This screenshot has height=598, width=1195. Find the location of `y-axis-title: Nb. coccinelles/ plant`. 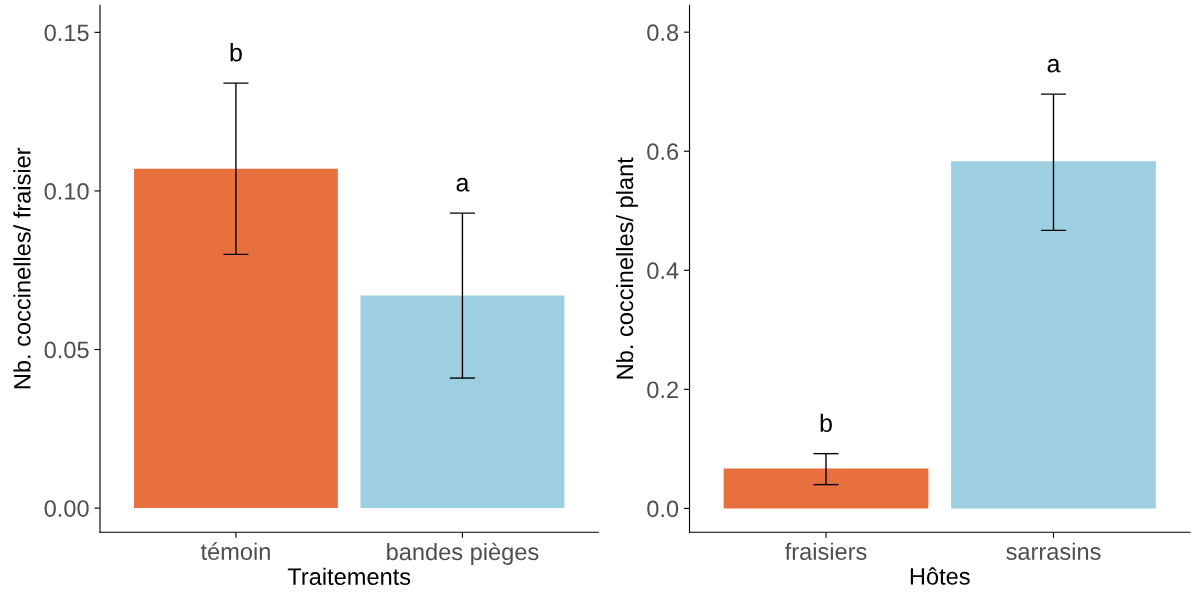

y-axis-title: Nb. coccinelles/ plant is located at coordinates (626, 268).